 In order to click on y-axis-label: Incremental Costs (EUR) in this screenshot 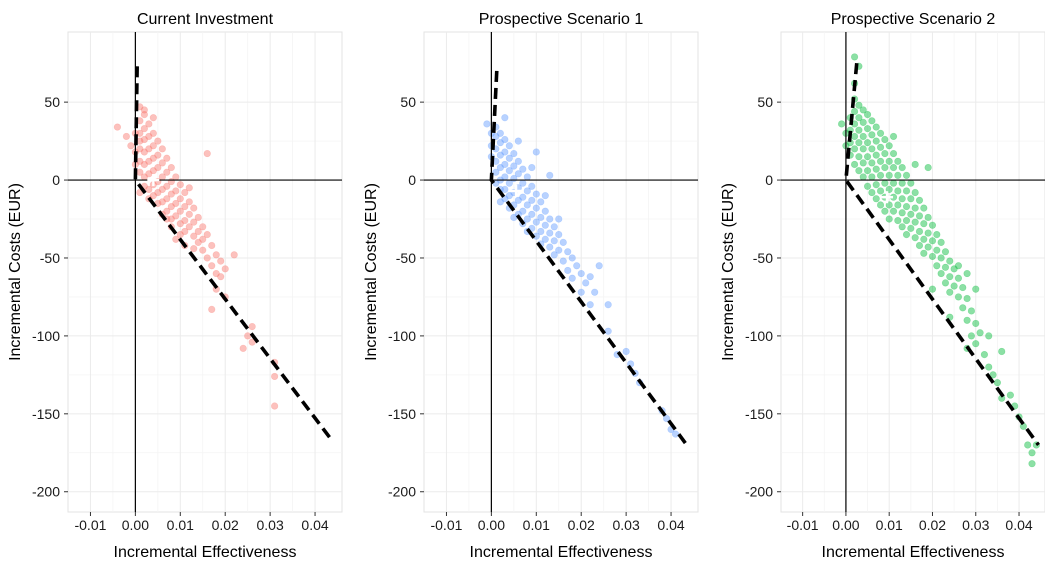, I will do `click(15, 272)`.